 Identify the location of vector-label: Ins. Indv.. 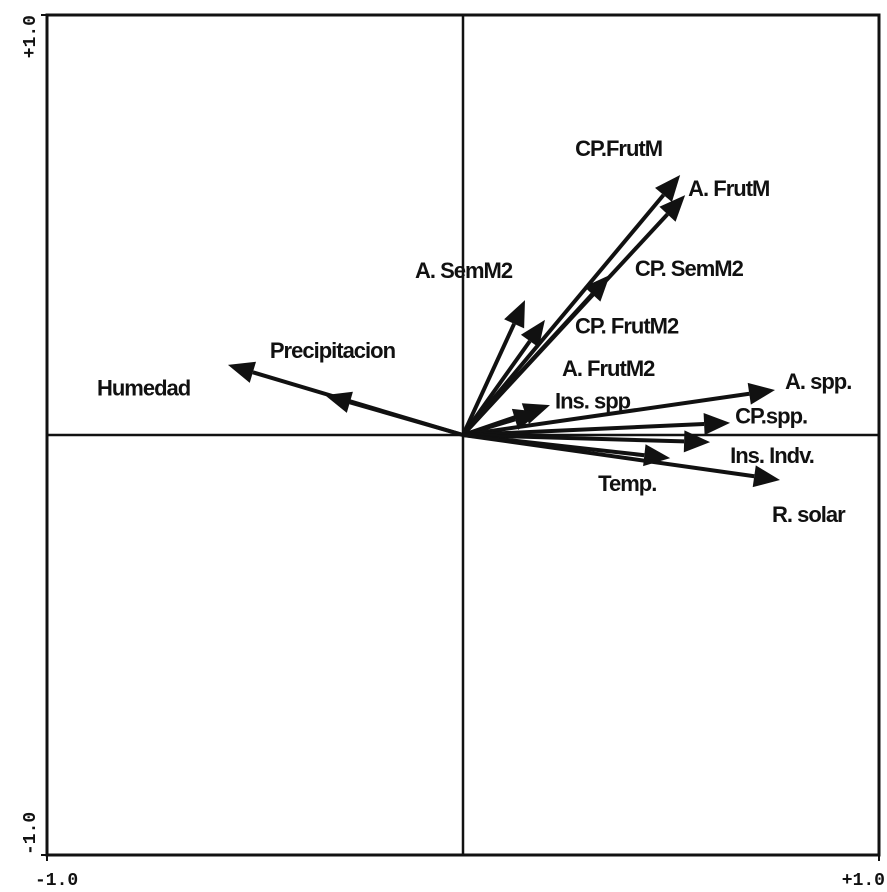
(772, 455).